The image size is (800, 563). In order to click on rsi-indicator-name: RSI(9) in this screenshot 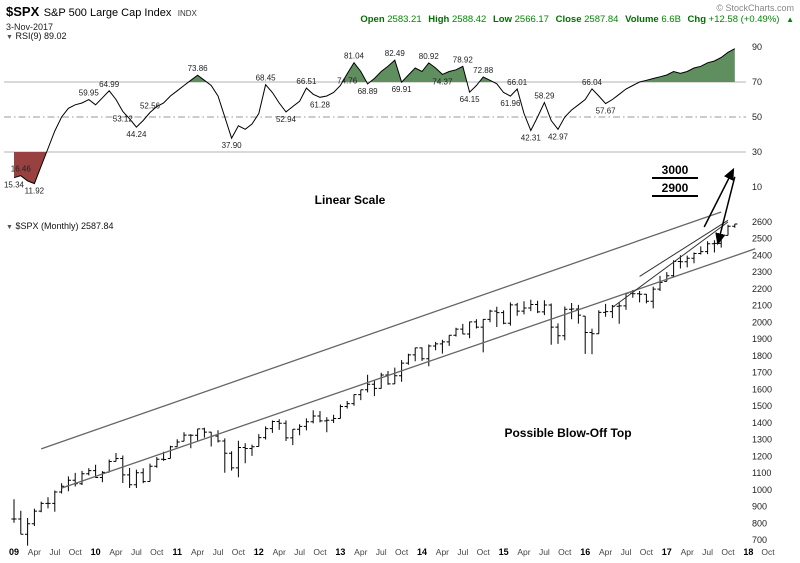, I will do `click(28, 36)`.